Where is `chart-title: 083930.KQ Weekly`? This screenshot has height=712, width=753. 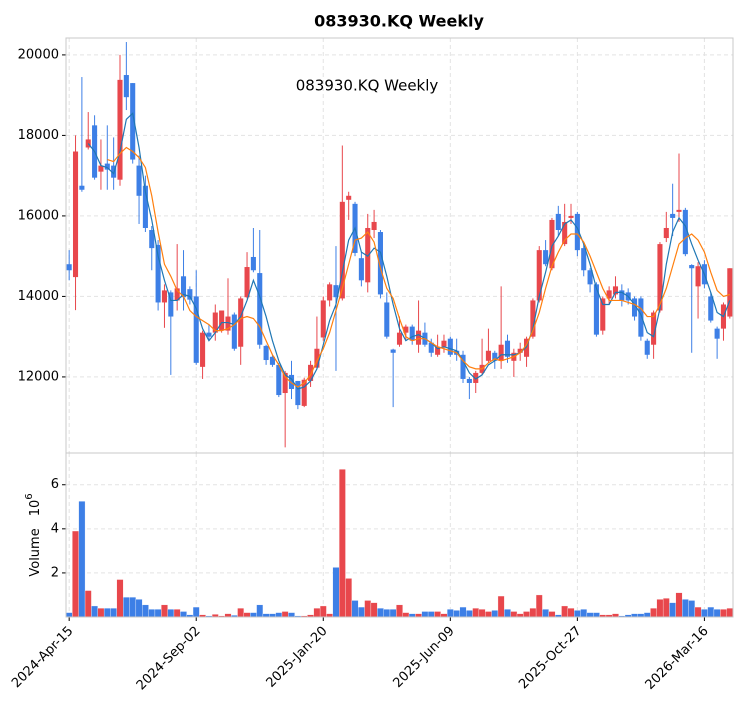
chart-title: 083930.KQ Weekly is located at coordinates (399, 21).